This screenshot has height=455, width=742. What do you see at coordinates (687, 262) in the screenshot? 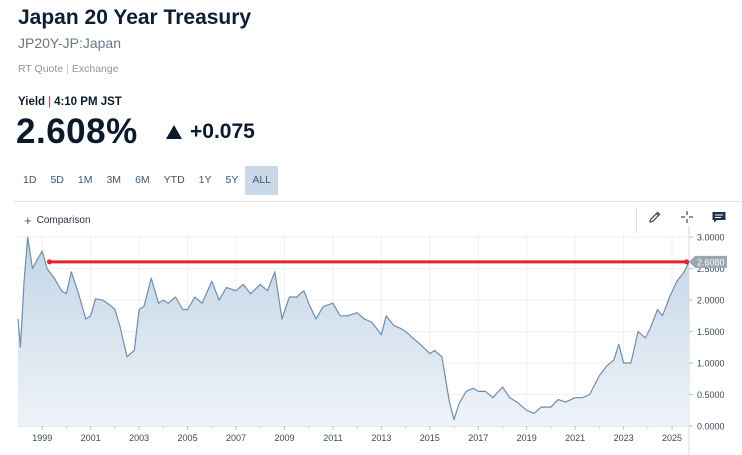
I see `reference-line-end-handle` at bounding box center [687, 262].